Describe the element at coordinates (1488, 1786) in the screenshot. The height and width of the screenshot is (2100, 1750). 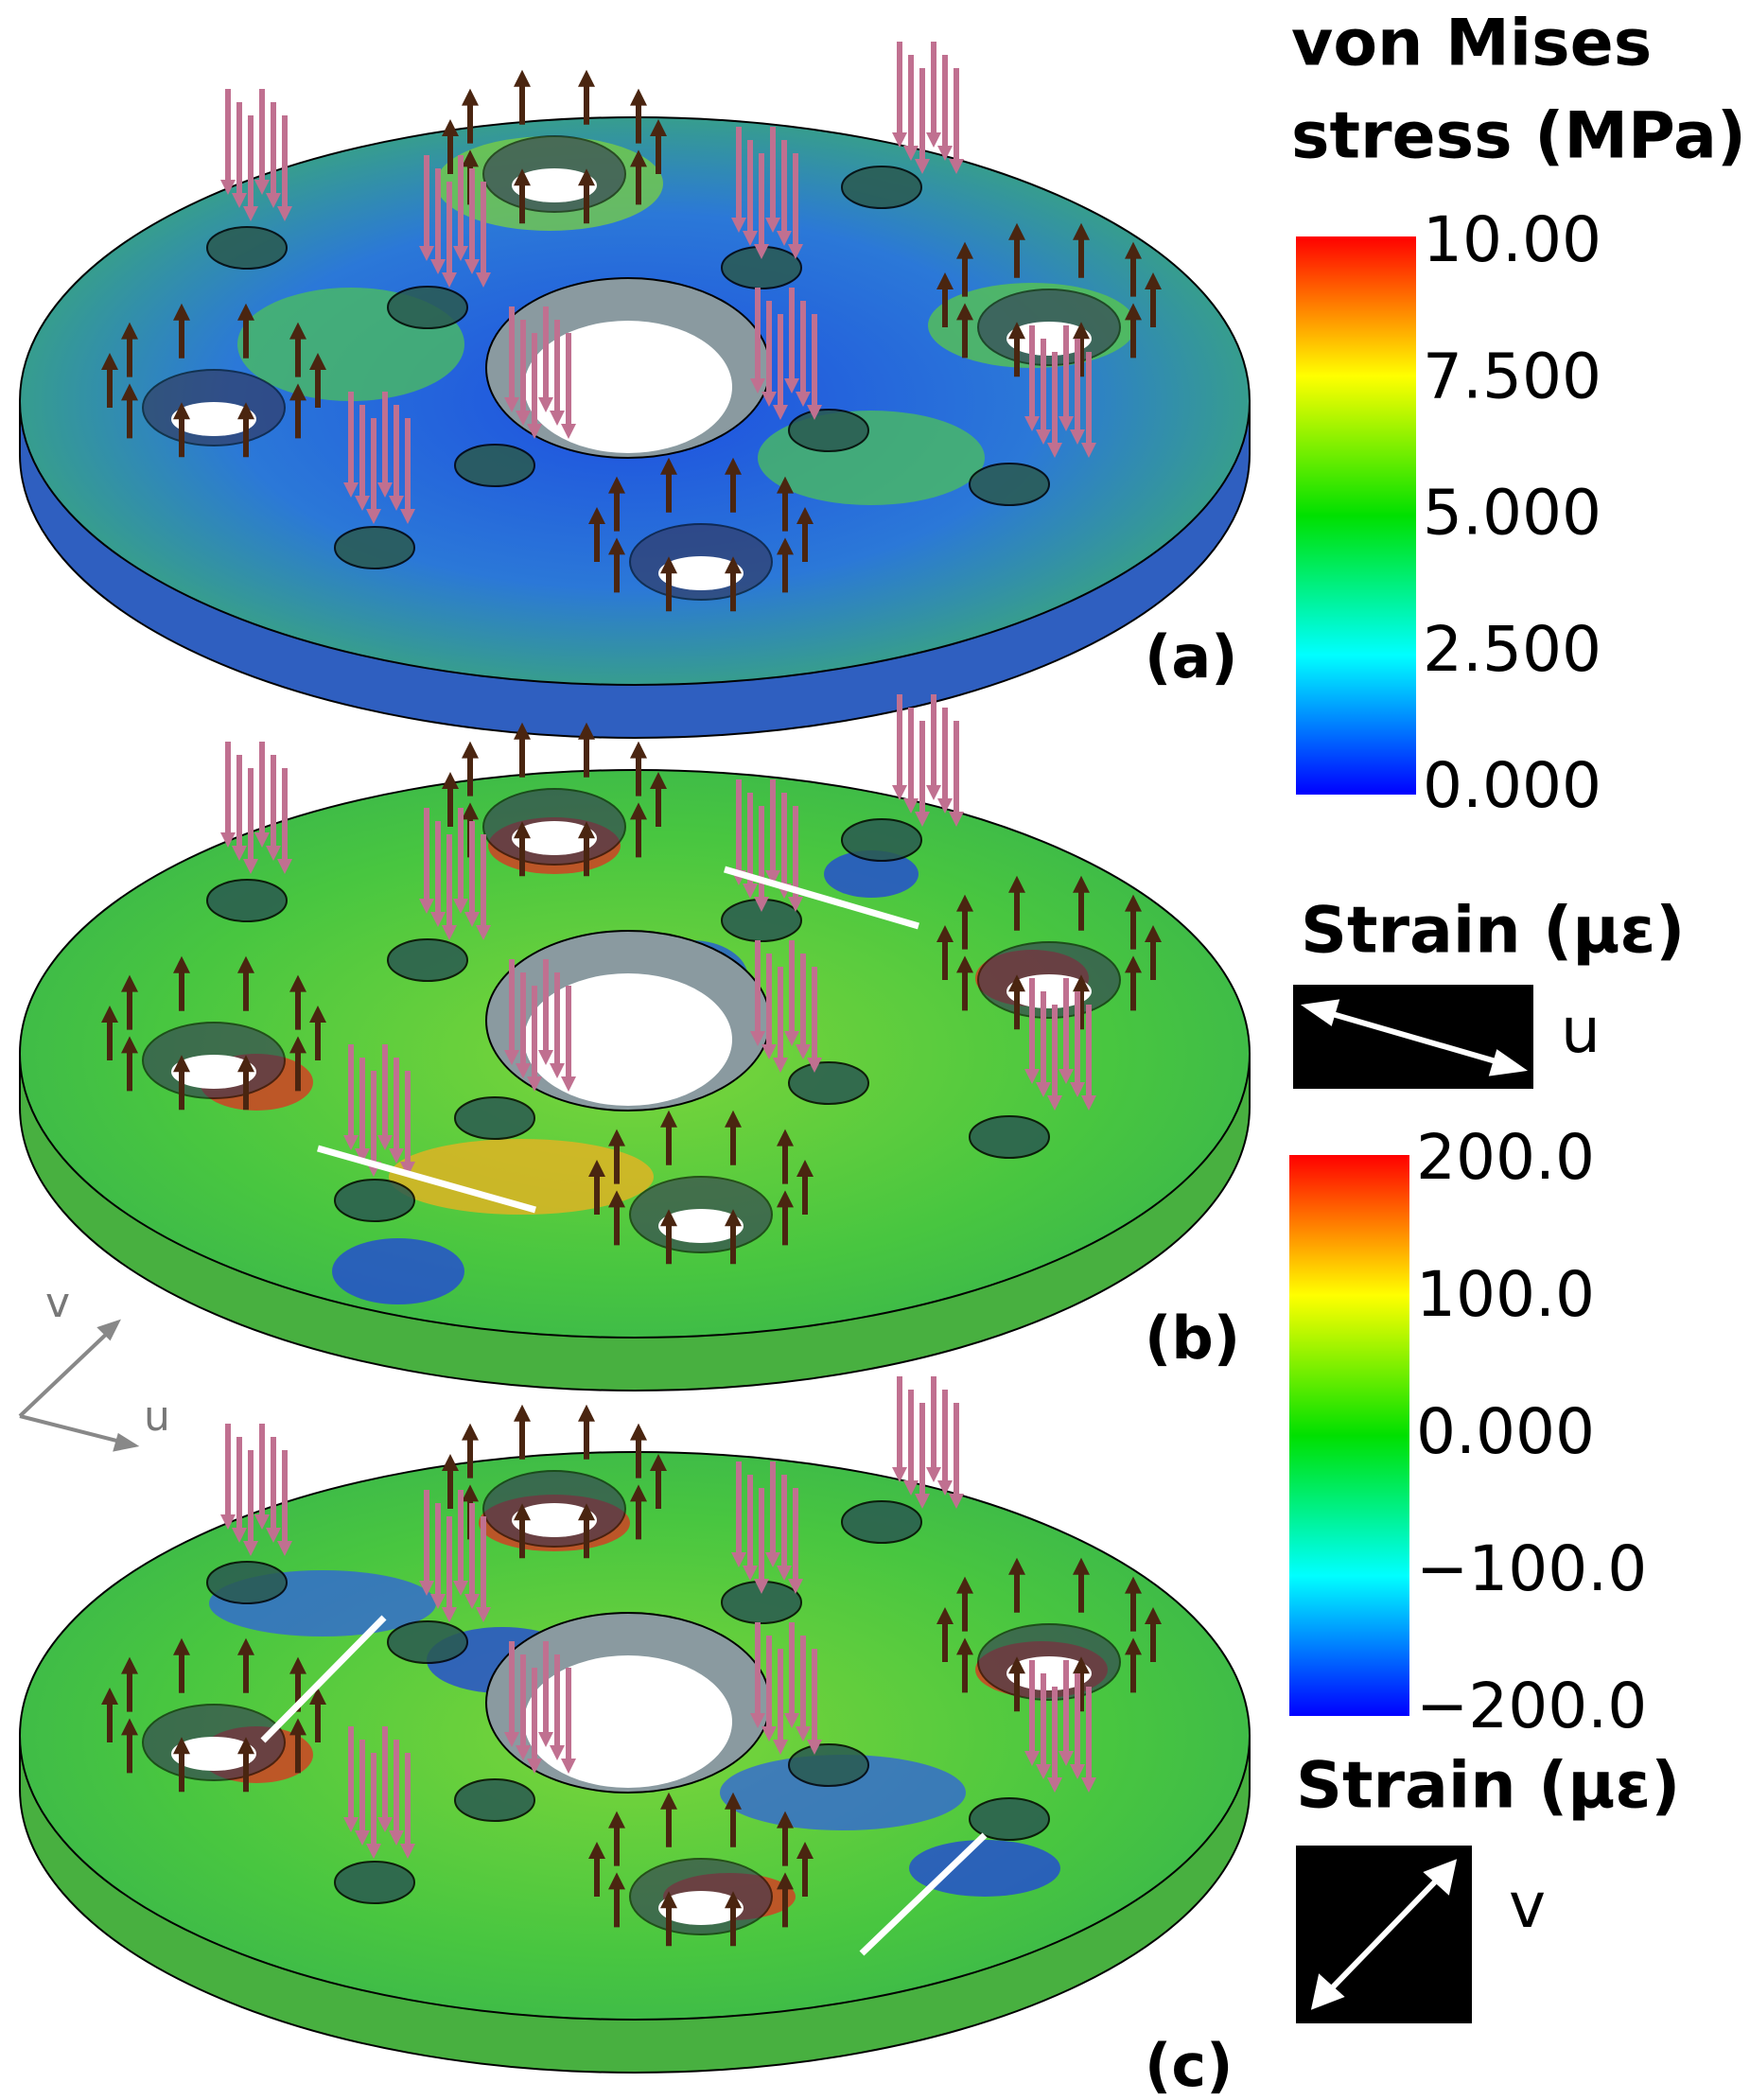
I see `legend-title: Strain (με)` at that location.